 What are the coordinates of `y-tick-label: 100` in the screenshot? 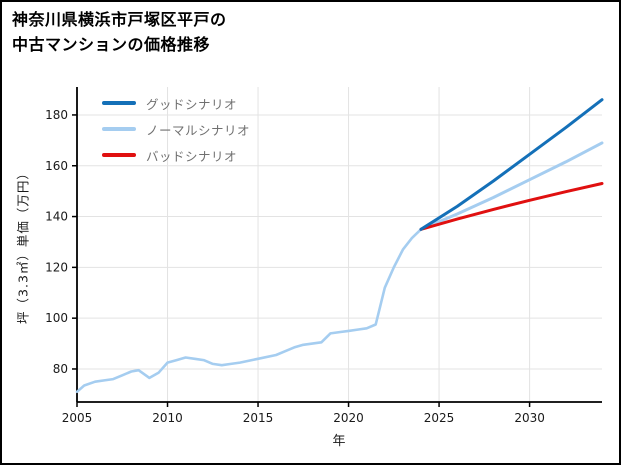 It's located at (56, 318).